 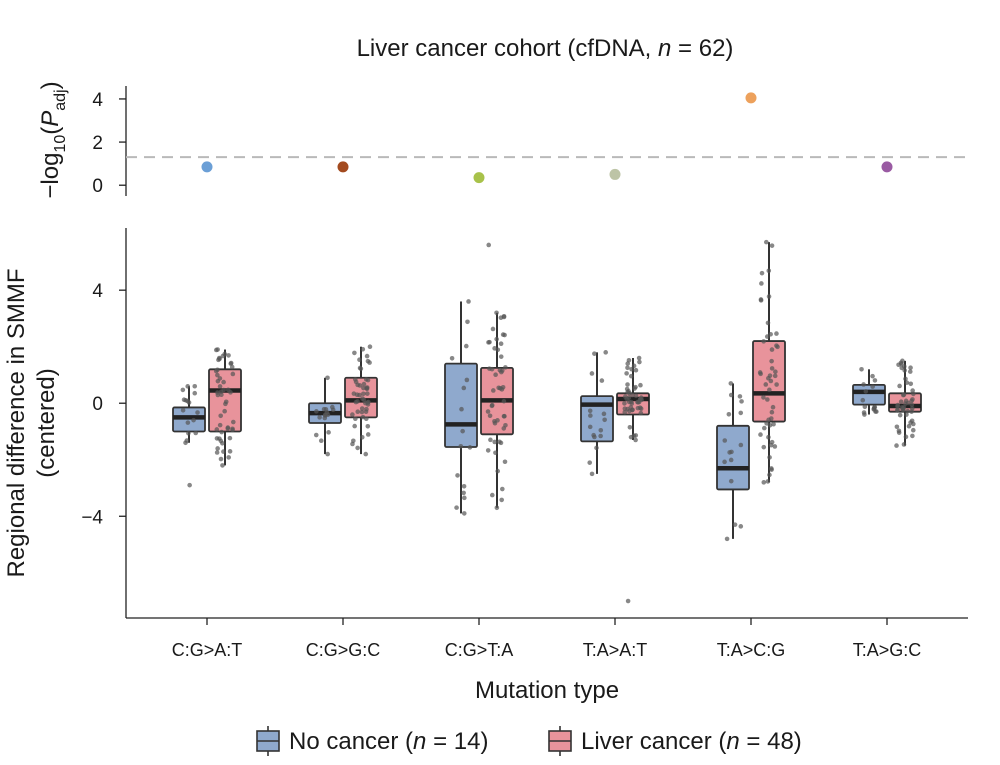 I want to click on box-body, so click(x=869, y=394).